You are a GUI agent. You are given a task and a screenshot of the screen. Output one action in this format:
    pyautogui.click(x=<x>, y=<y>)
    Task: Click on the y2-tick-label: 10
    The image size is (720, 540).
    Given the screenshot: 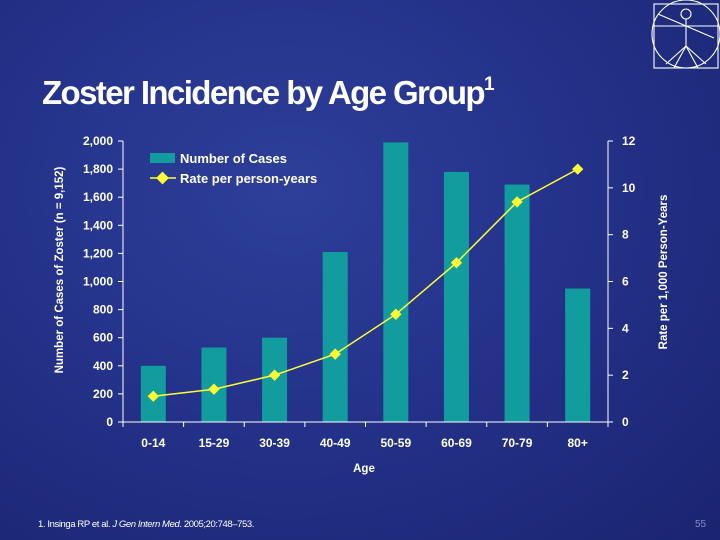 What is the action you would take?
    pyautogui.click(x=629, y=188)
    